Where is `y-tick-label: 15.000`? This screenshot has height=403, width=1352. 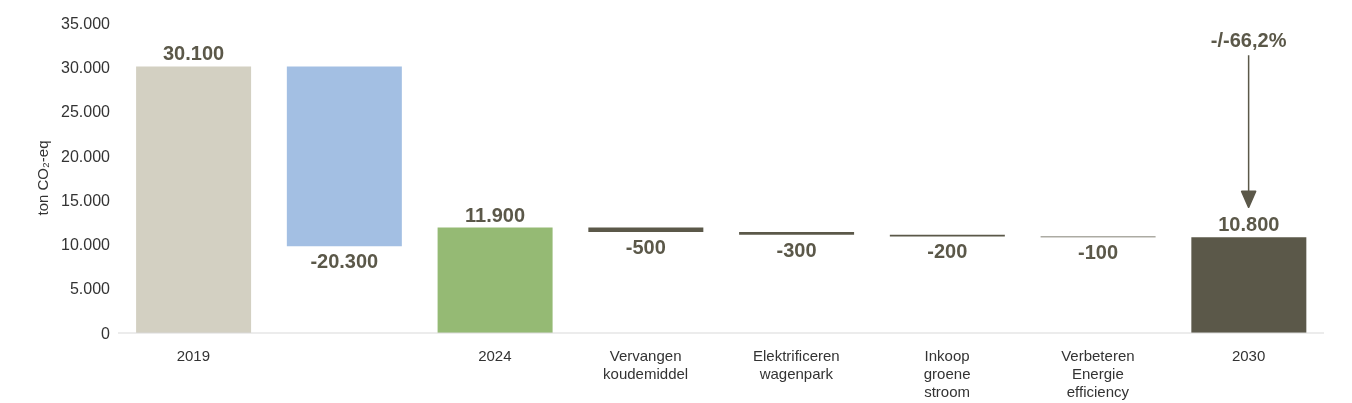
y-tick-label: 15.000 is located at coordinates (86, 200).